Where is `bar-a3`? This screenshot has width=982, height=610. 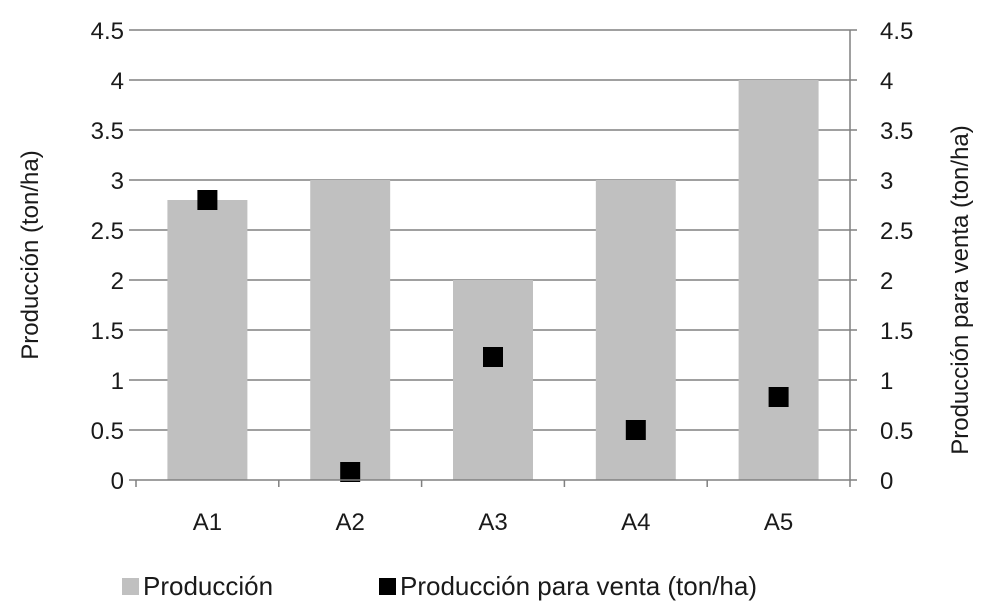 bar-a3 is located at coordinates (493, 380).